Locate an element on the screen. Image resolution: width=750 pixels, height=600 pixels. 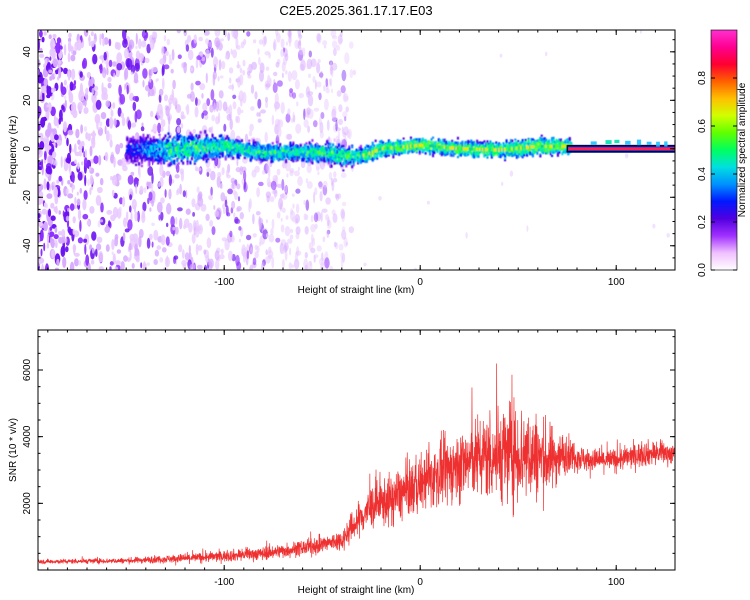
page-title: C2E5.2025.361.17.17.E03 is located at coordinates (355, 10).